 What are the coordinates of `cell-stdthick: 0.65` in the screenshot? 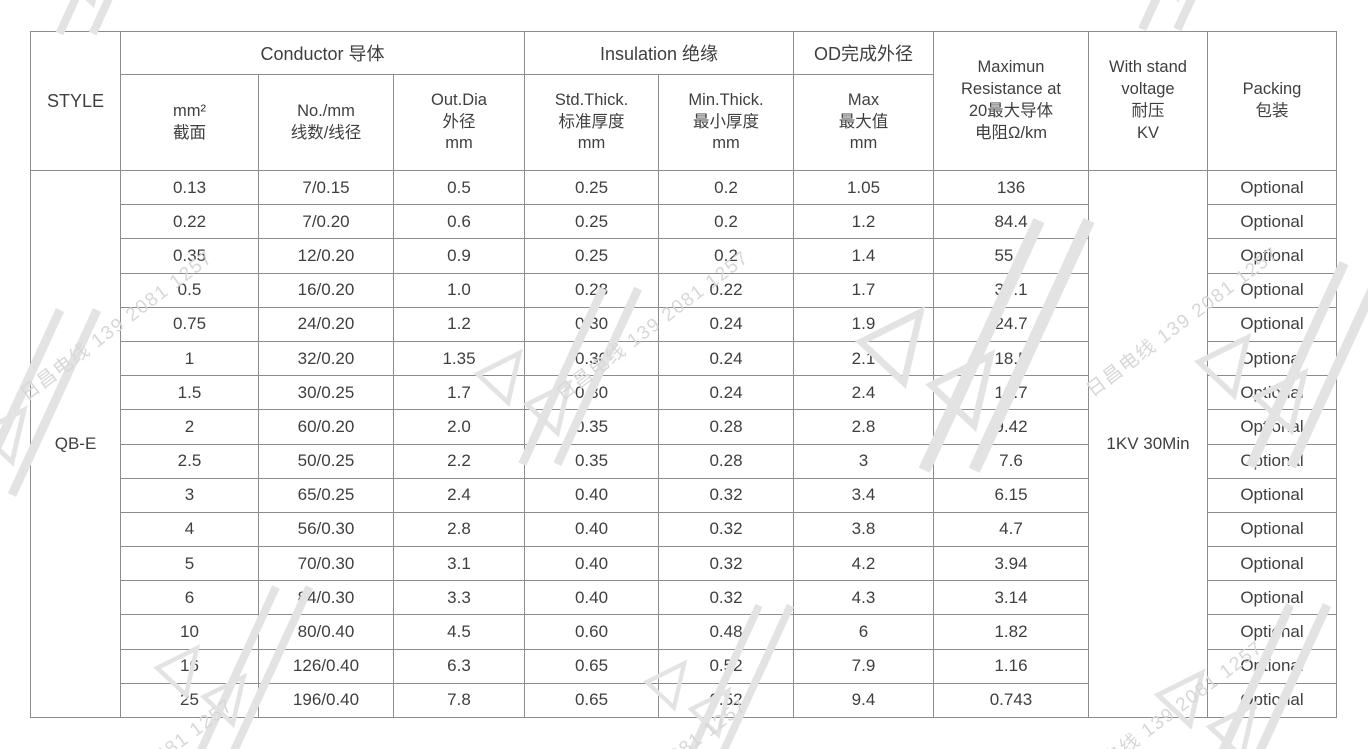 It's located at (591, 700).